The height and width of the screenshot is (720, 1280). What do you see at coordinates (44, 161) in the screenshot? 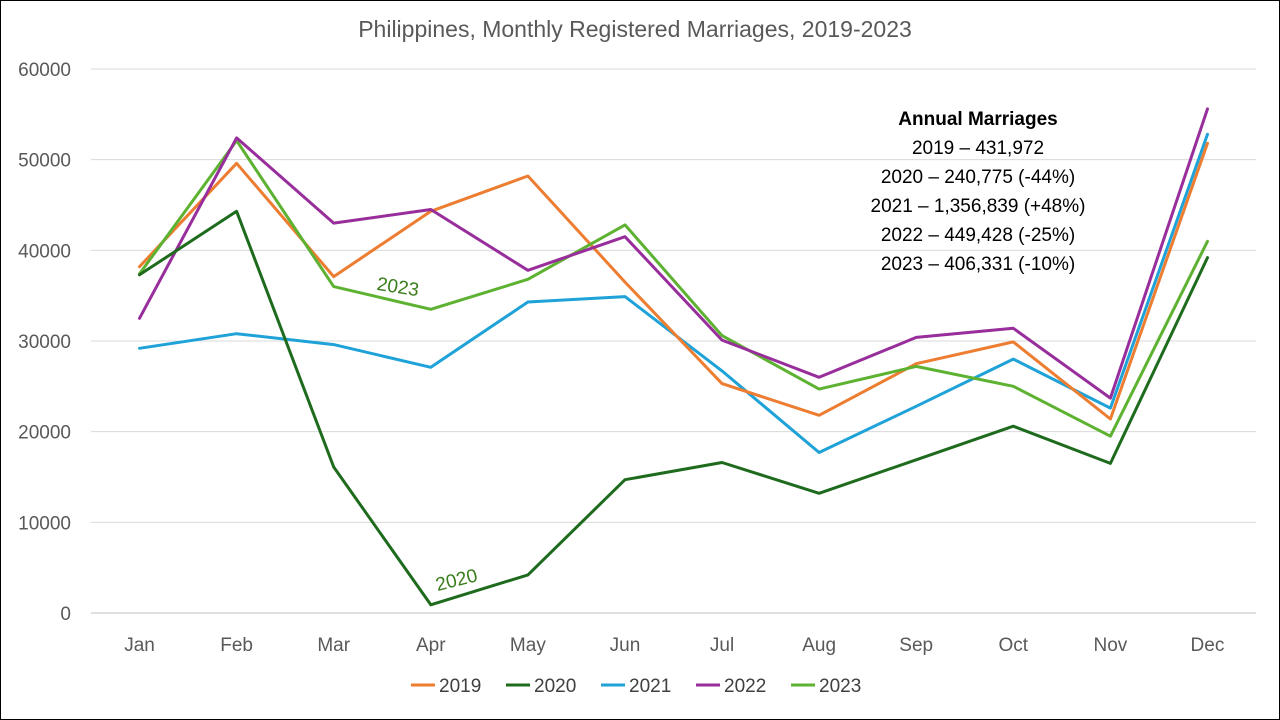
I see `y-tick-label: 50000` at bounding box center [44, 161].